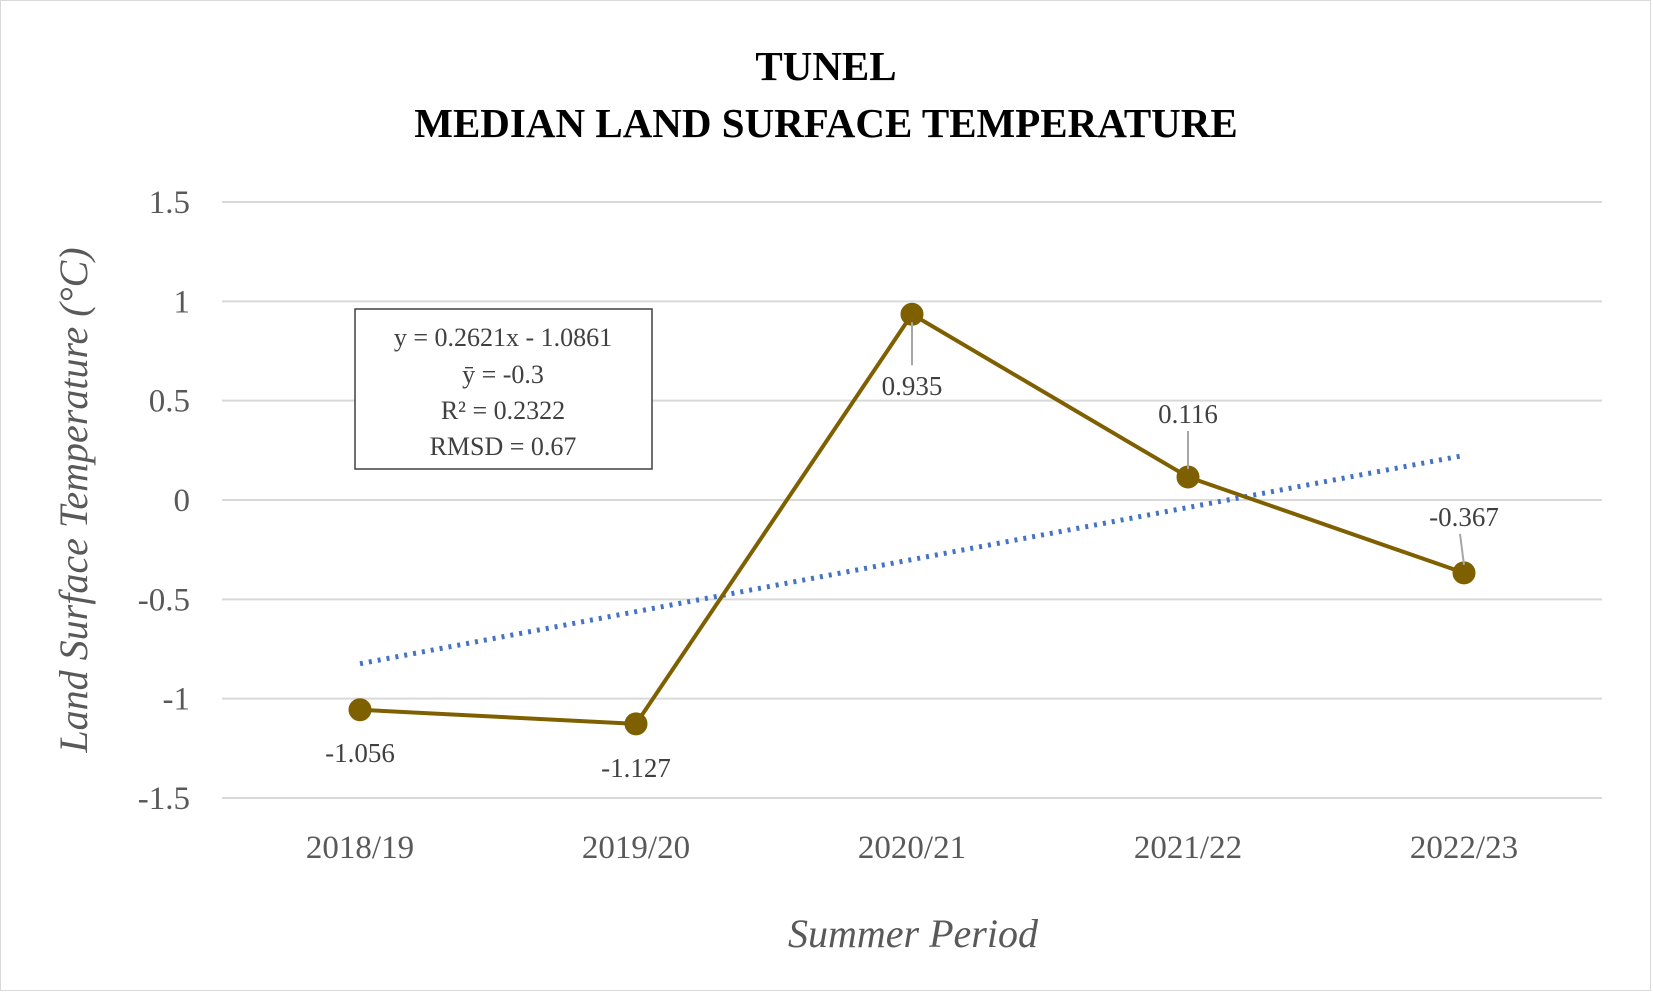  I want to click on data-label: -1.056, so click(360, 753).